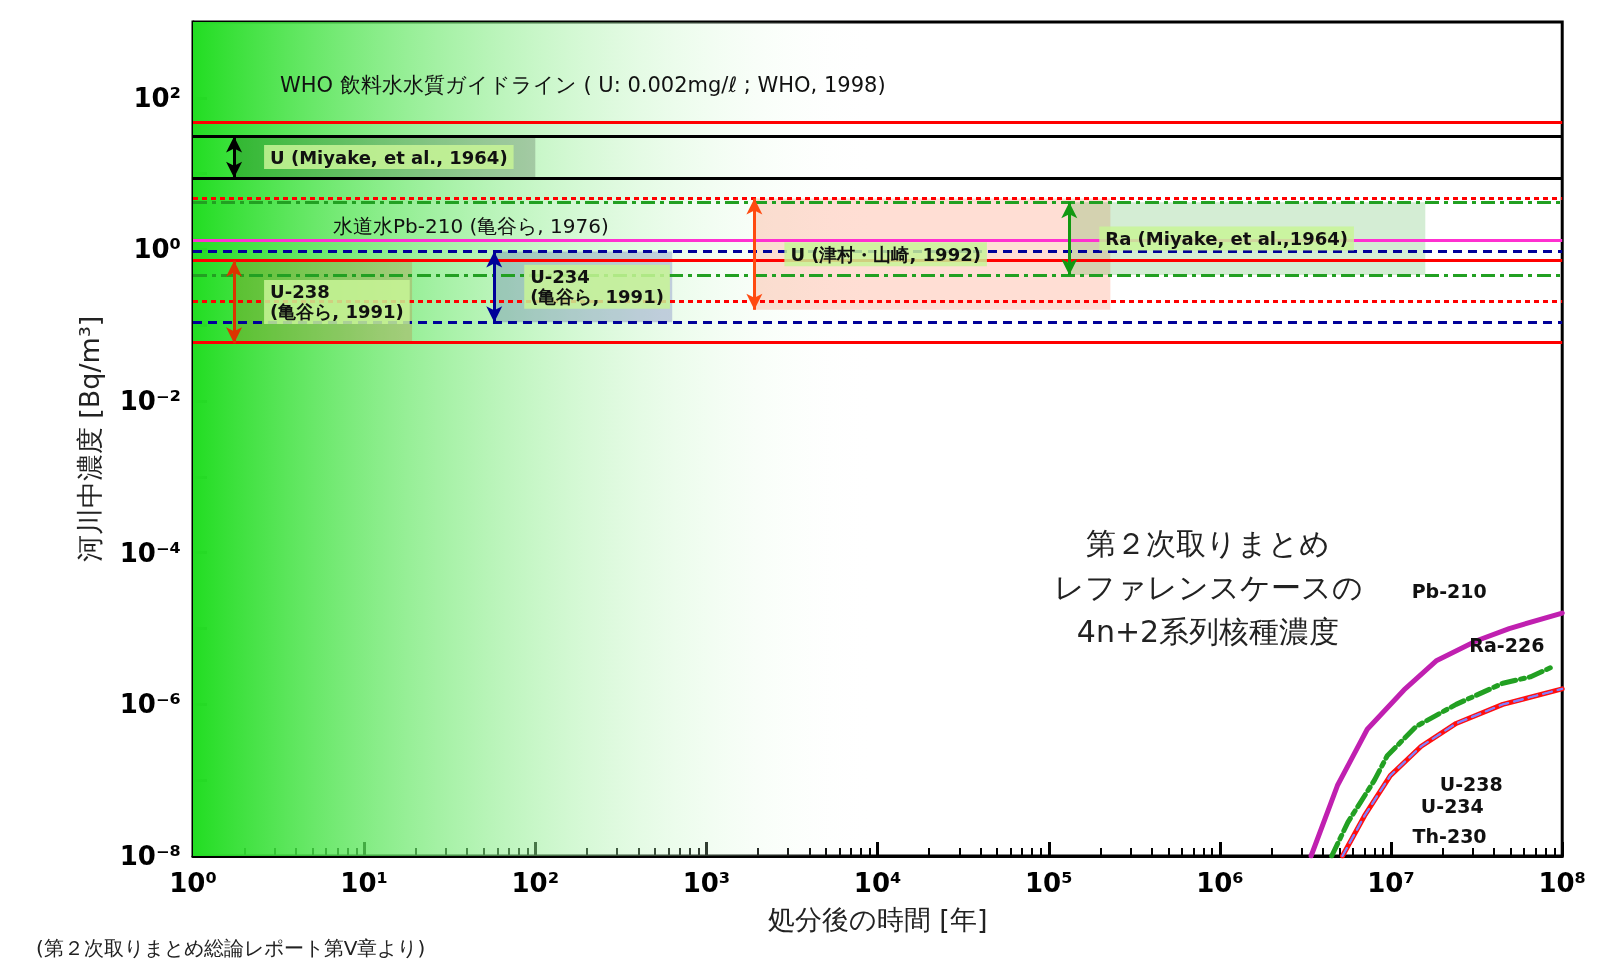 This screenshot has height=972, width=1597. Describe the element at coordinates (1452, 805) in the screenshot. I see `series-label: U-234` at that location.